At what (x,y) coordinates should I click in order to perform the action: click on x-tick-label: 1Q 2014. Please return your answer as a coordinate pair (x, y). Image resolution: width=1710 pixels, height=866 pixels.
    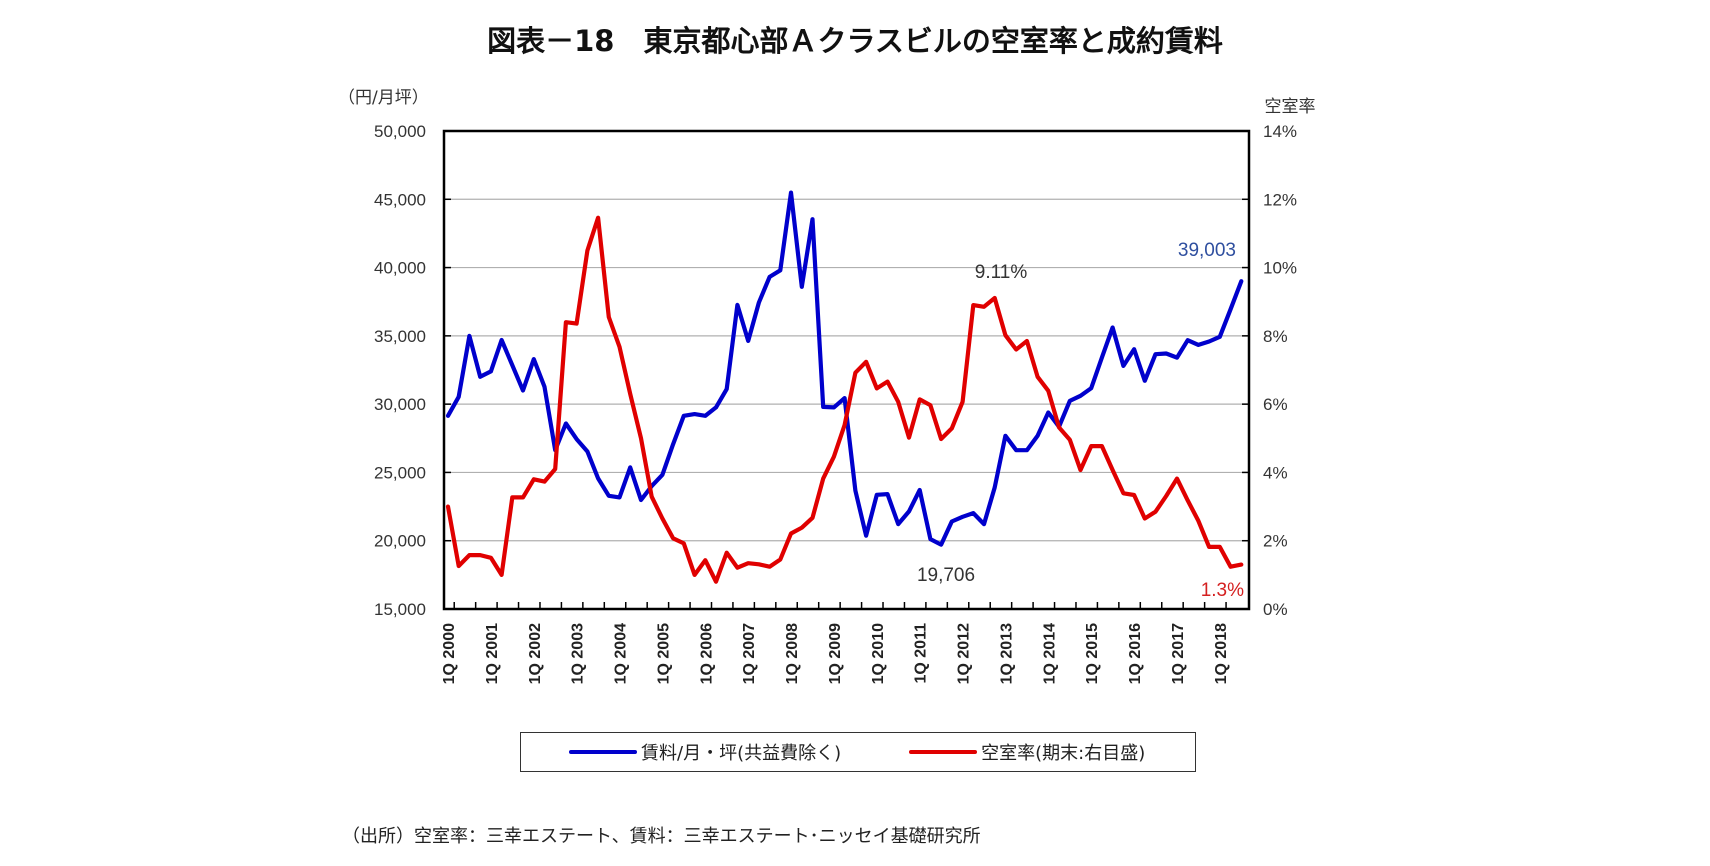
    Looking at the image, I should click on (1049, 653).